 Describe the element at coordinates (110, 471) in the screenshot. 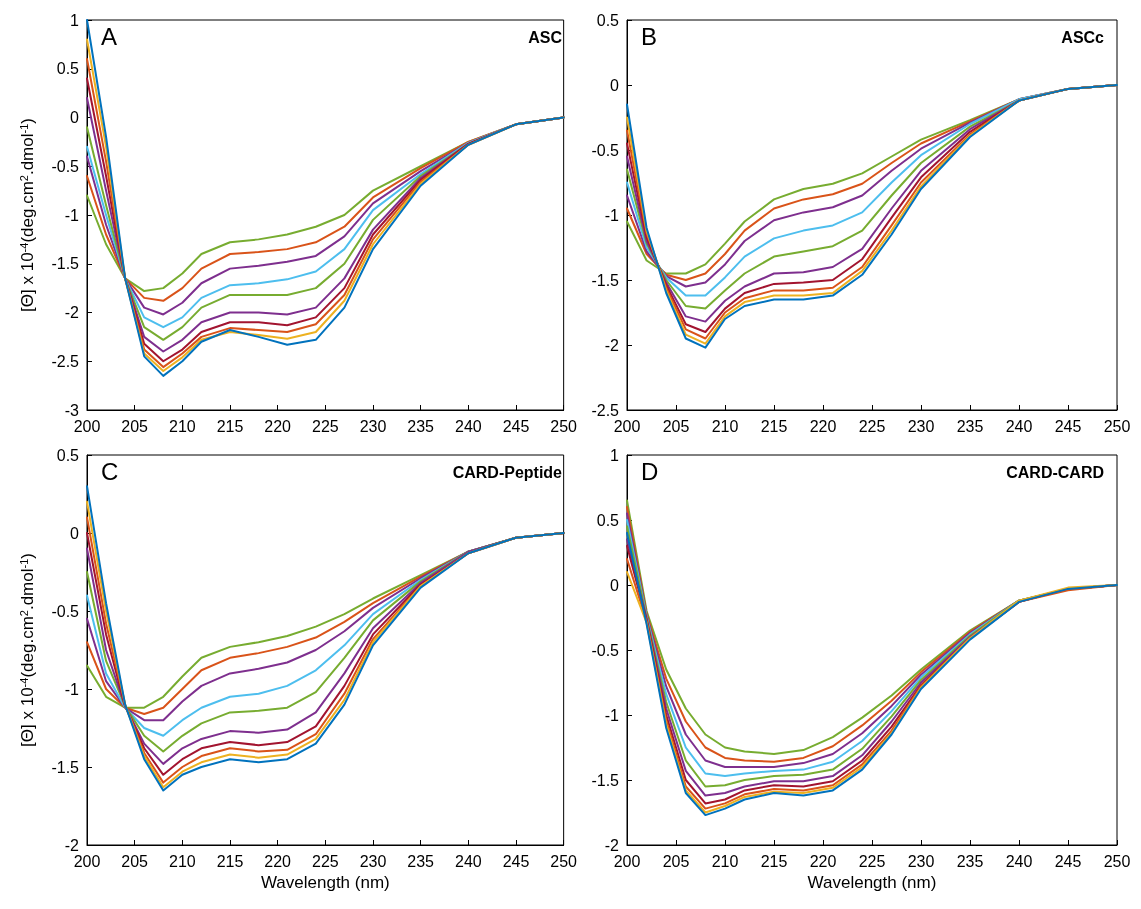

I see `annotation: C` at that location.